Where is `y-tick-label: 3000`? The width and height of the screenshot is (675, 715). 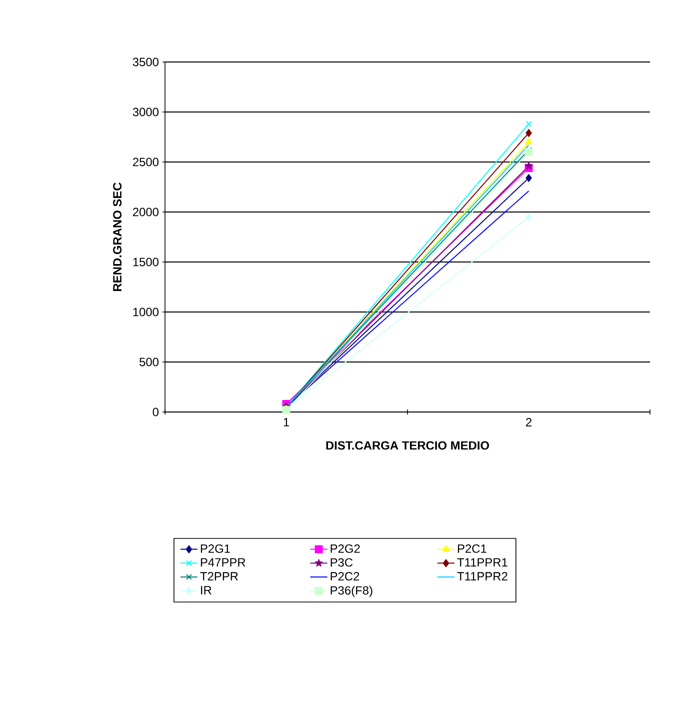 y-tick-label: 3000 is located at coordinates (145, 112).